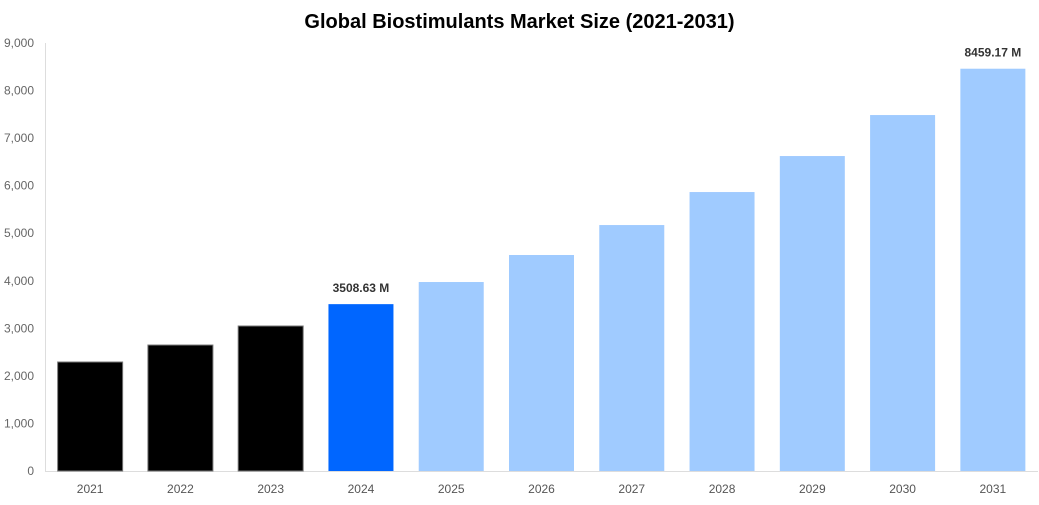 This screenshot has width=1039, height=505. I want to click on data-label: 3508.63 M, so click(361, 288).